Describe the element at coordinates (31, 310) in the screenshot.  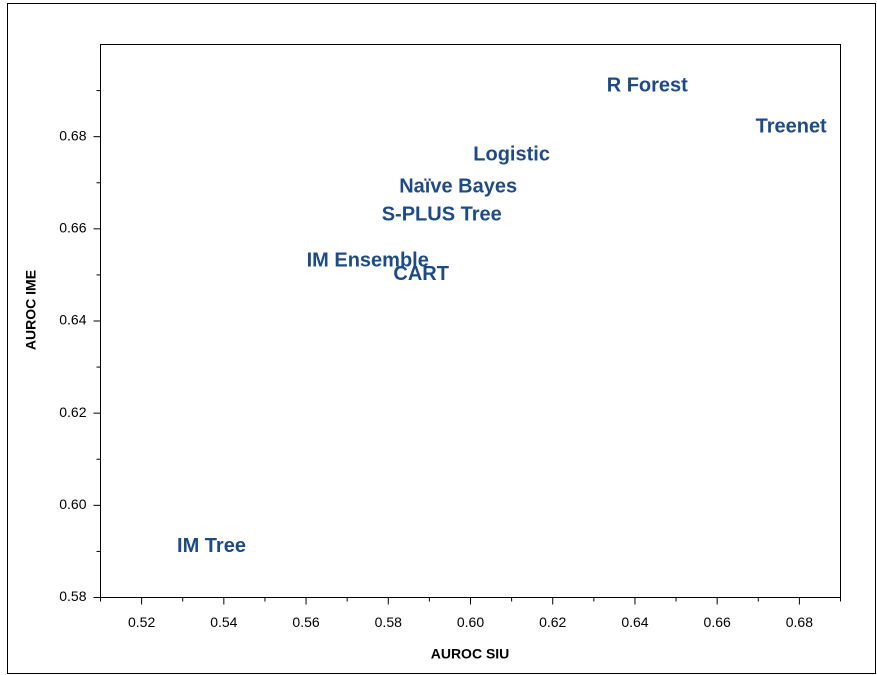
I see `y-axis-title: AUROC IME` at that location.